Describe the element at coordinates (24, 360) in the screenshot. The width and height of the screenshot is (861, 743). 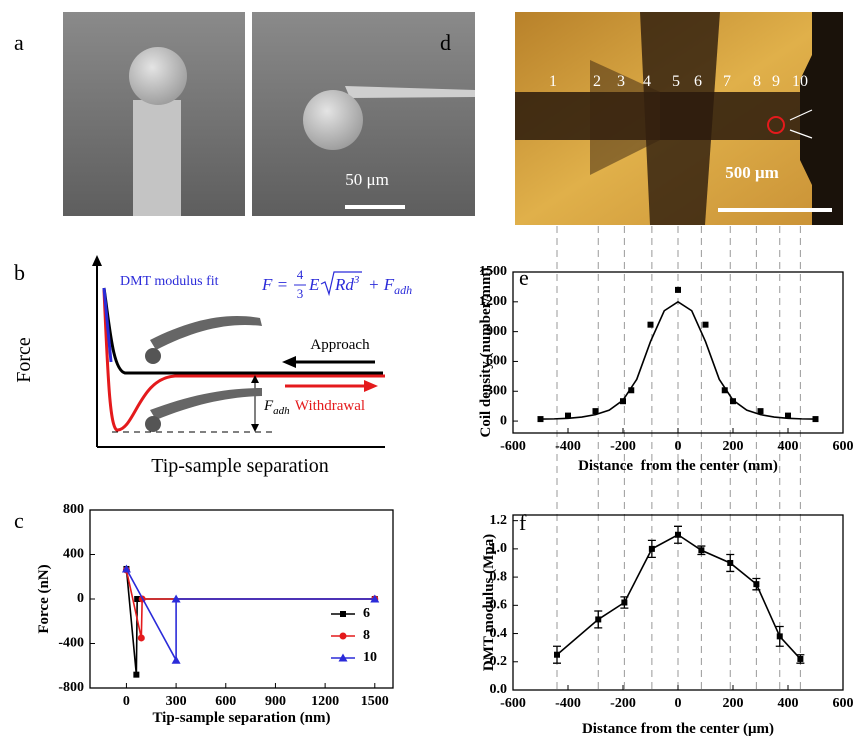
I see `axis-title: Force` at that location.